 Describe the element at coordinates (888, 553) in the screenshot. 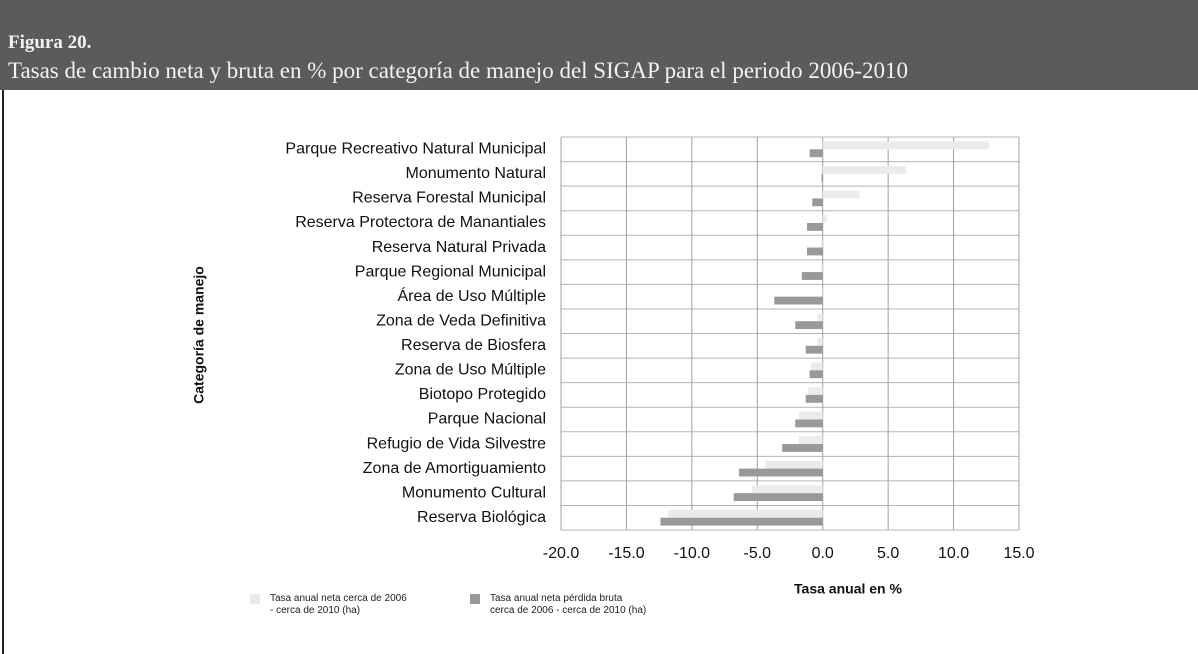

I see `x-tick-label: 5.0` at that location.